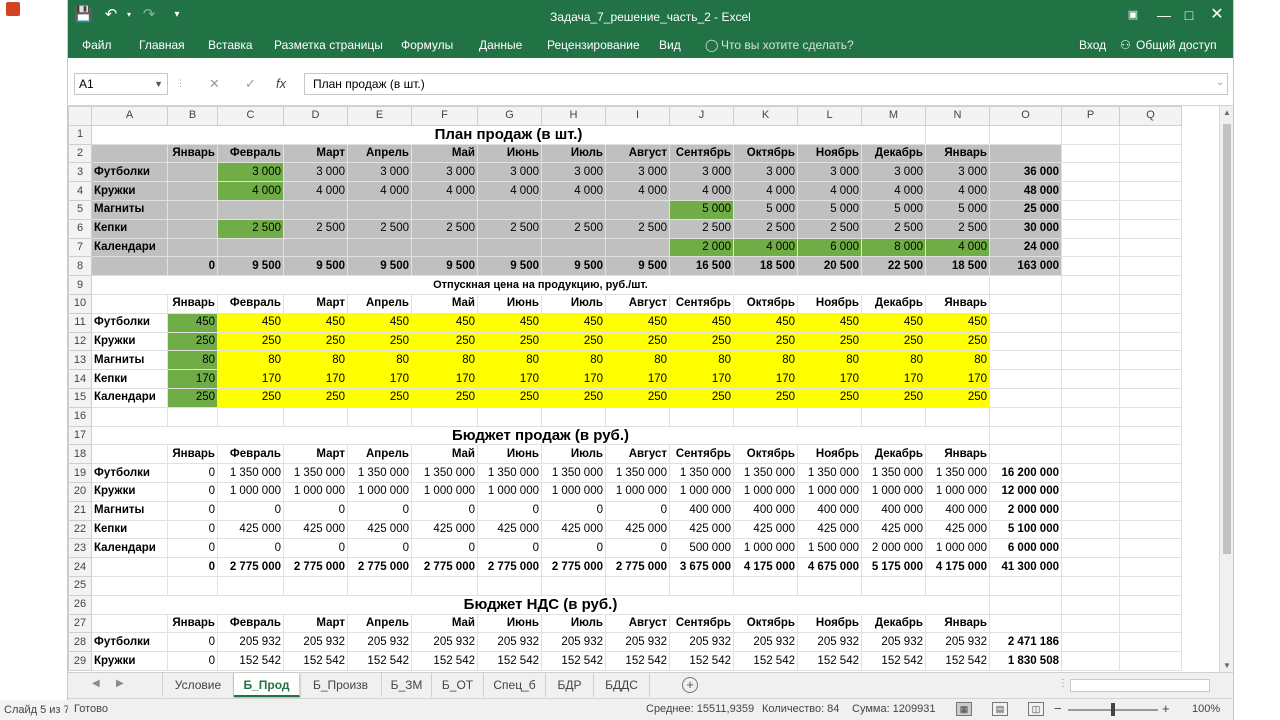 This screenshot has width=1280, height=720. What do you see at coordinates (129, 341) in the screenshot?
I see `product-label: Кружки` at bounding box center [129, 341].